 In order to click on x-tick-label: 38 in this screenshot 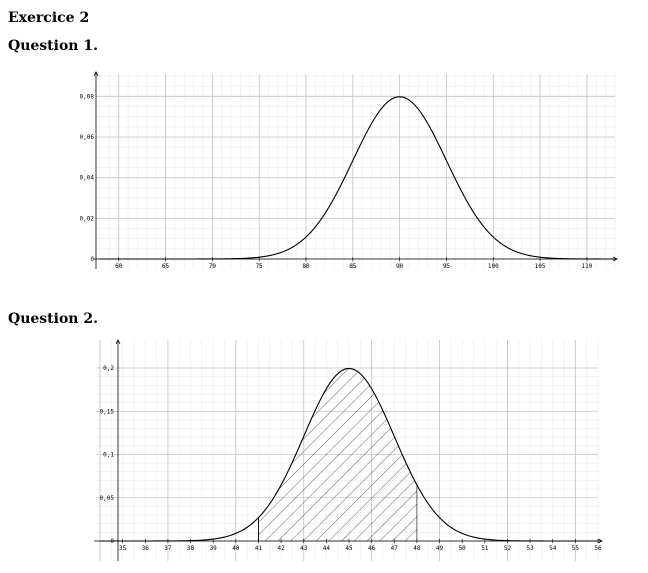, I will do `click(191, 548)`.